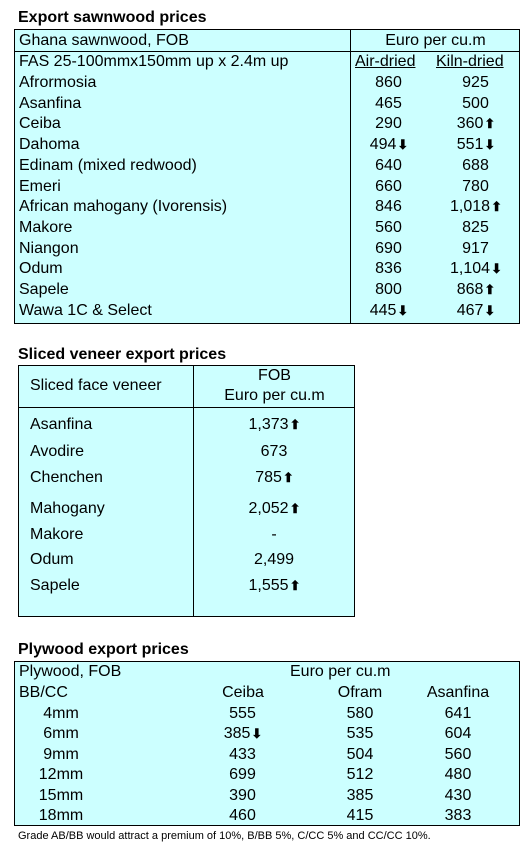  I want to click on sawnwood-kiln-dried-price: 1,104⬇, so click(476, 269).